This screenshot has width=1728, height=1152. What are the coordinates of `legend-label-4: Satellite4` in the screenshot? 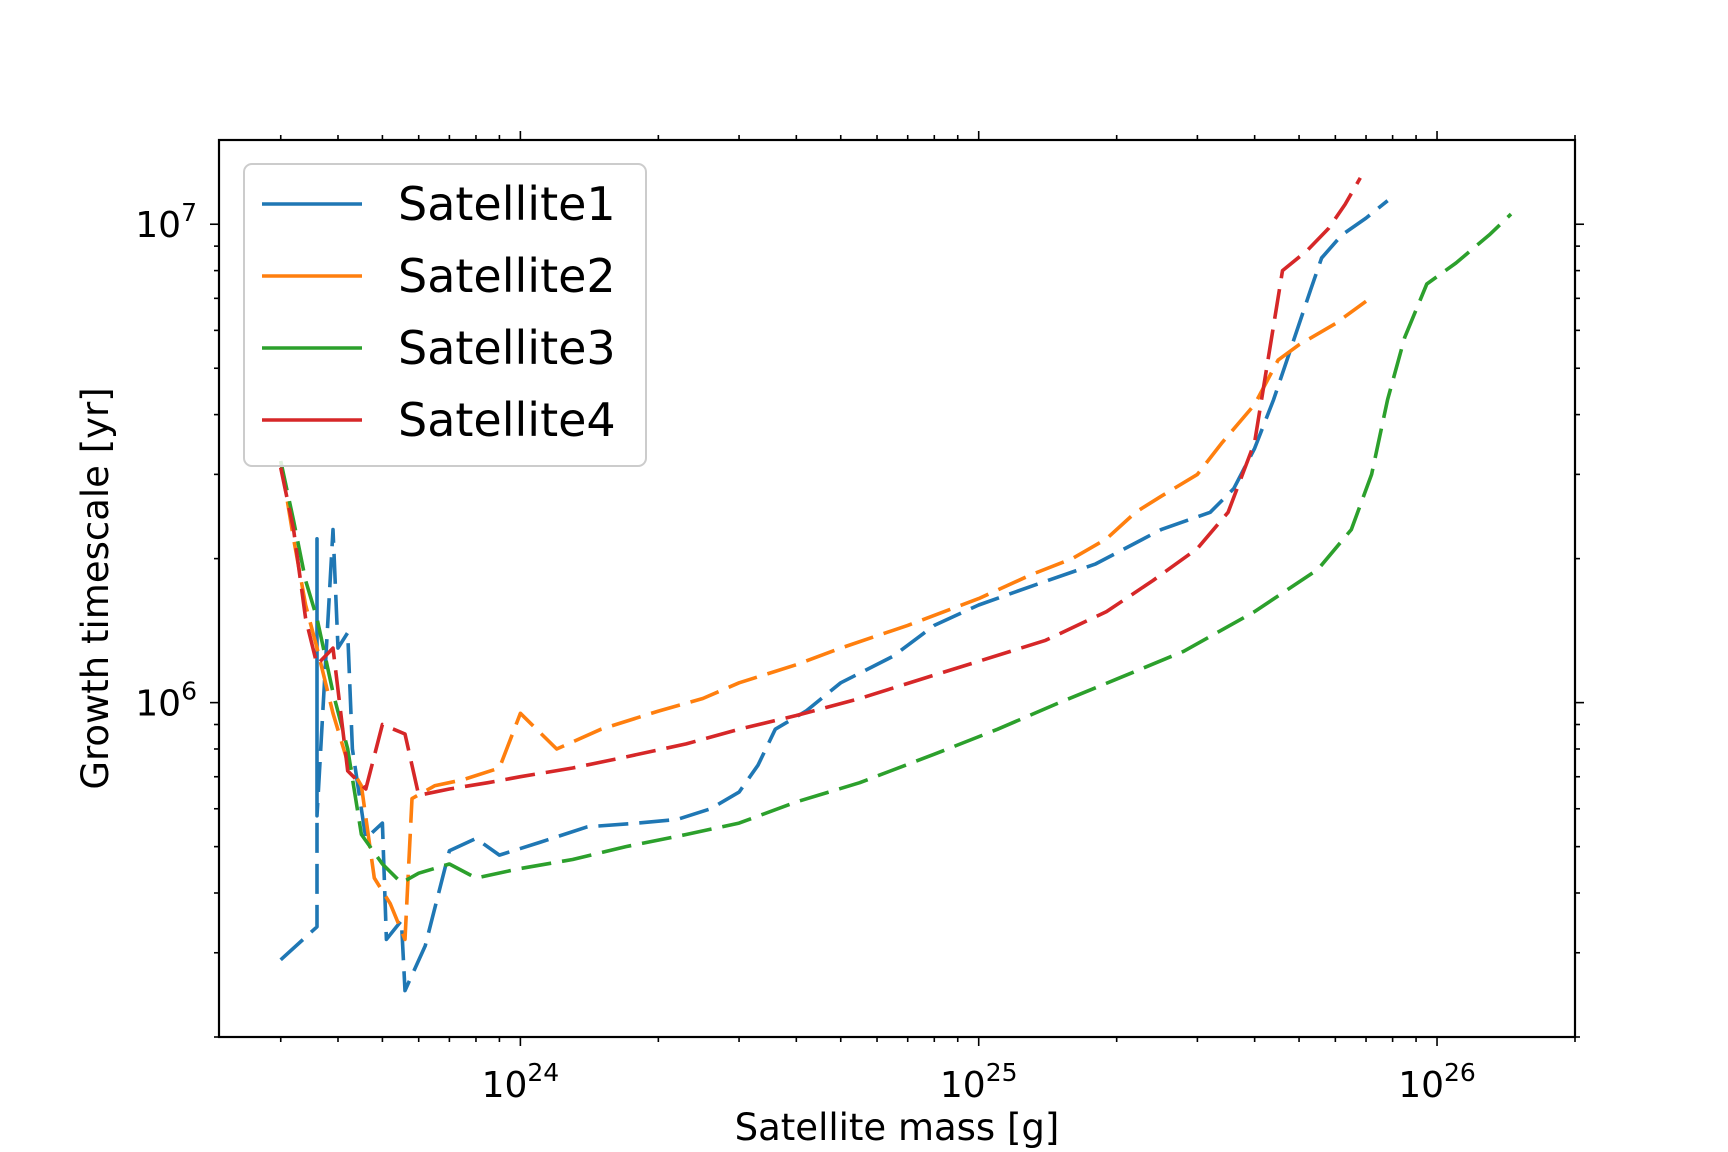 It's located at (507, 420).